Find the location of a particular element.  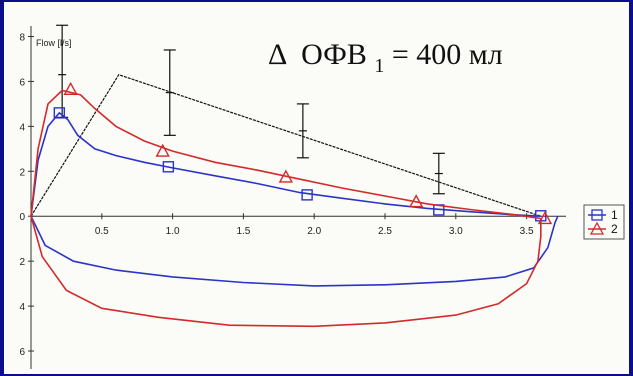

x-tick-label: 0.5 is located at coordinates (102, 231).